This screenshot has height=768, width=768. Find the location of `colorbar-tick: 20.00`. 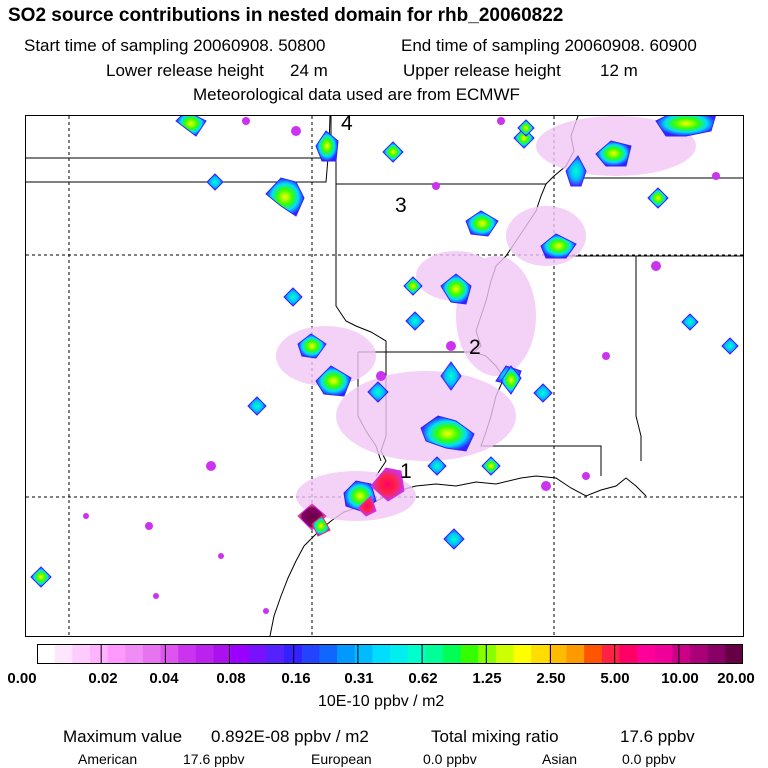

colorbar-tick: 20.00 is located at coordinates (736, 678).